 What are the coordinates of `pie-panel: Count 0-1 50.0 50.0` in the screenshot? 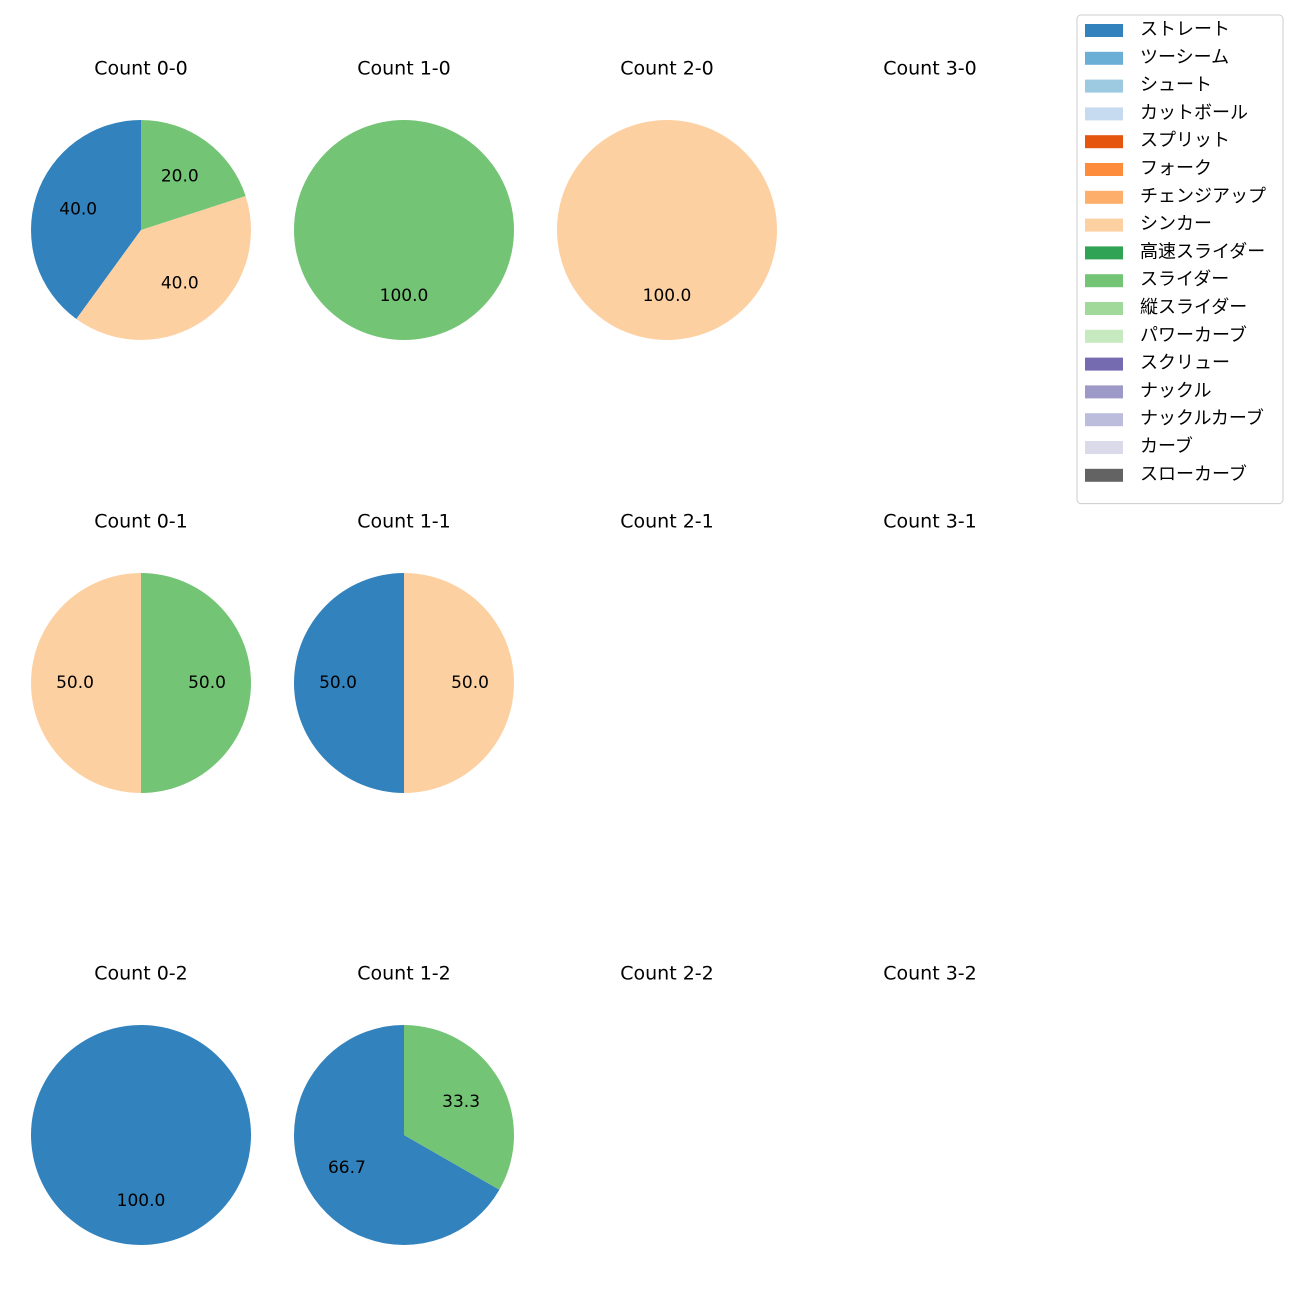 It's located at (141, 652).